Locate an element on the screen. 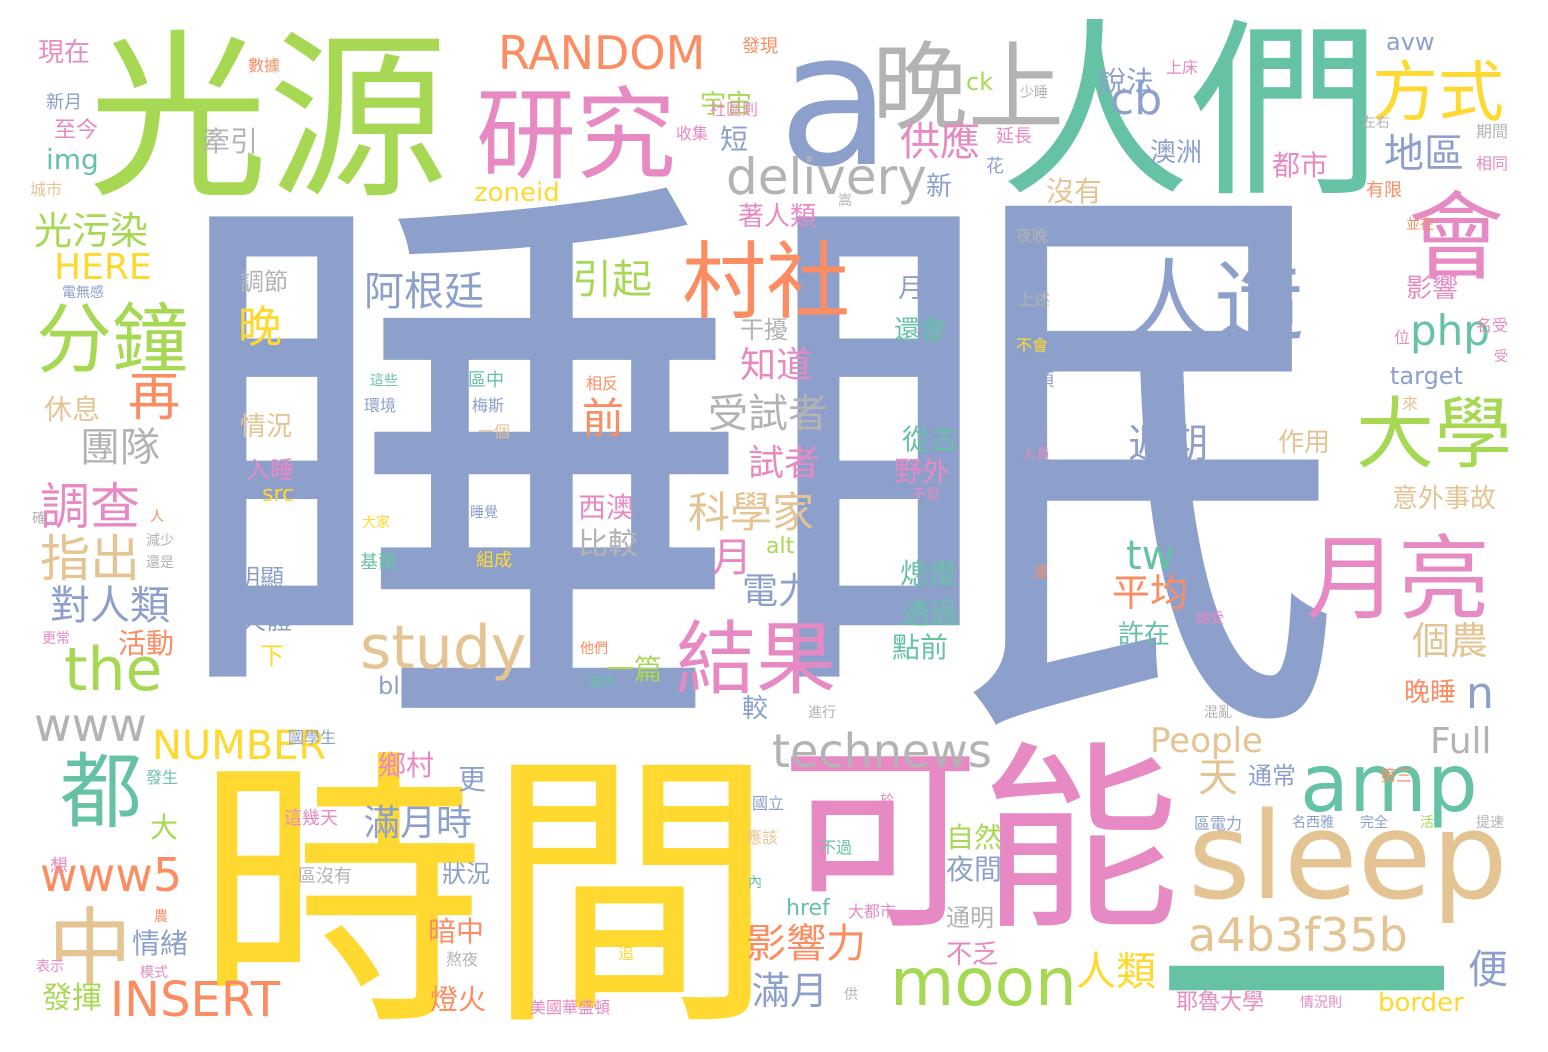  word-complete: 完全 is located at coordinates (1374, 823).